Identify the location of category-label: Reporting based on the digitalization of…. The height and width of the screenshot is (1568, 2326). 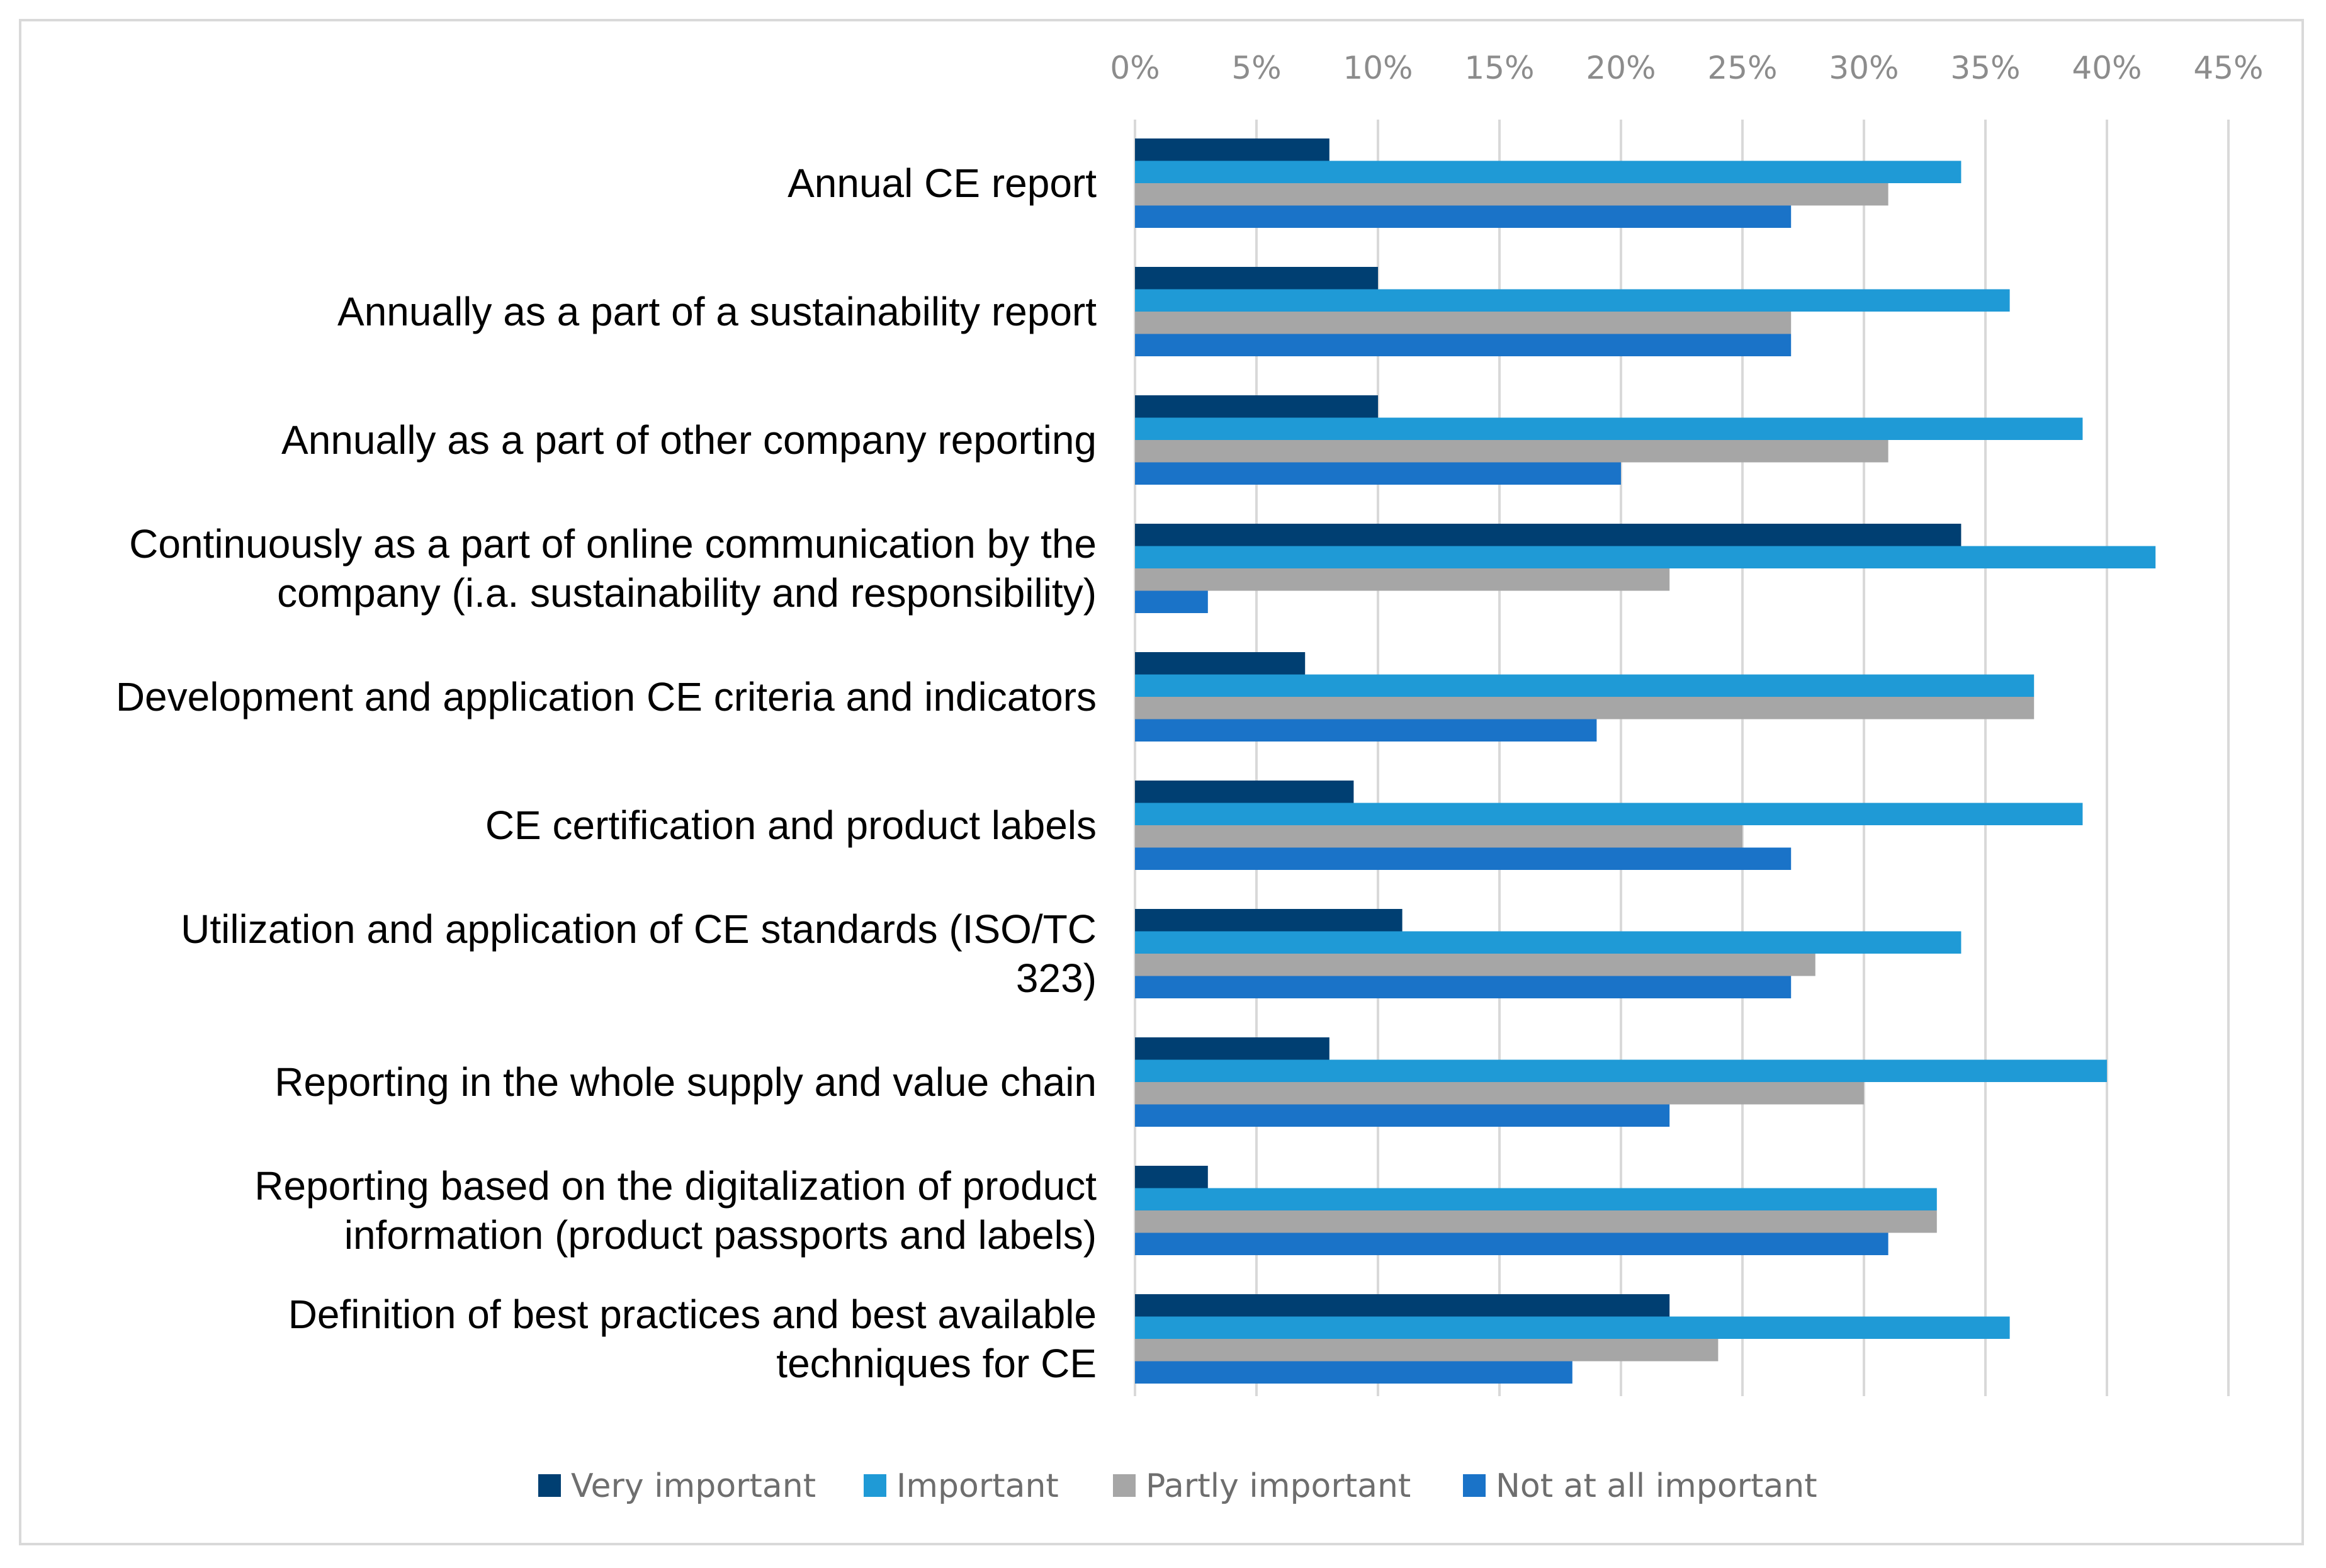
(676, 1186).